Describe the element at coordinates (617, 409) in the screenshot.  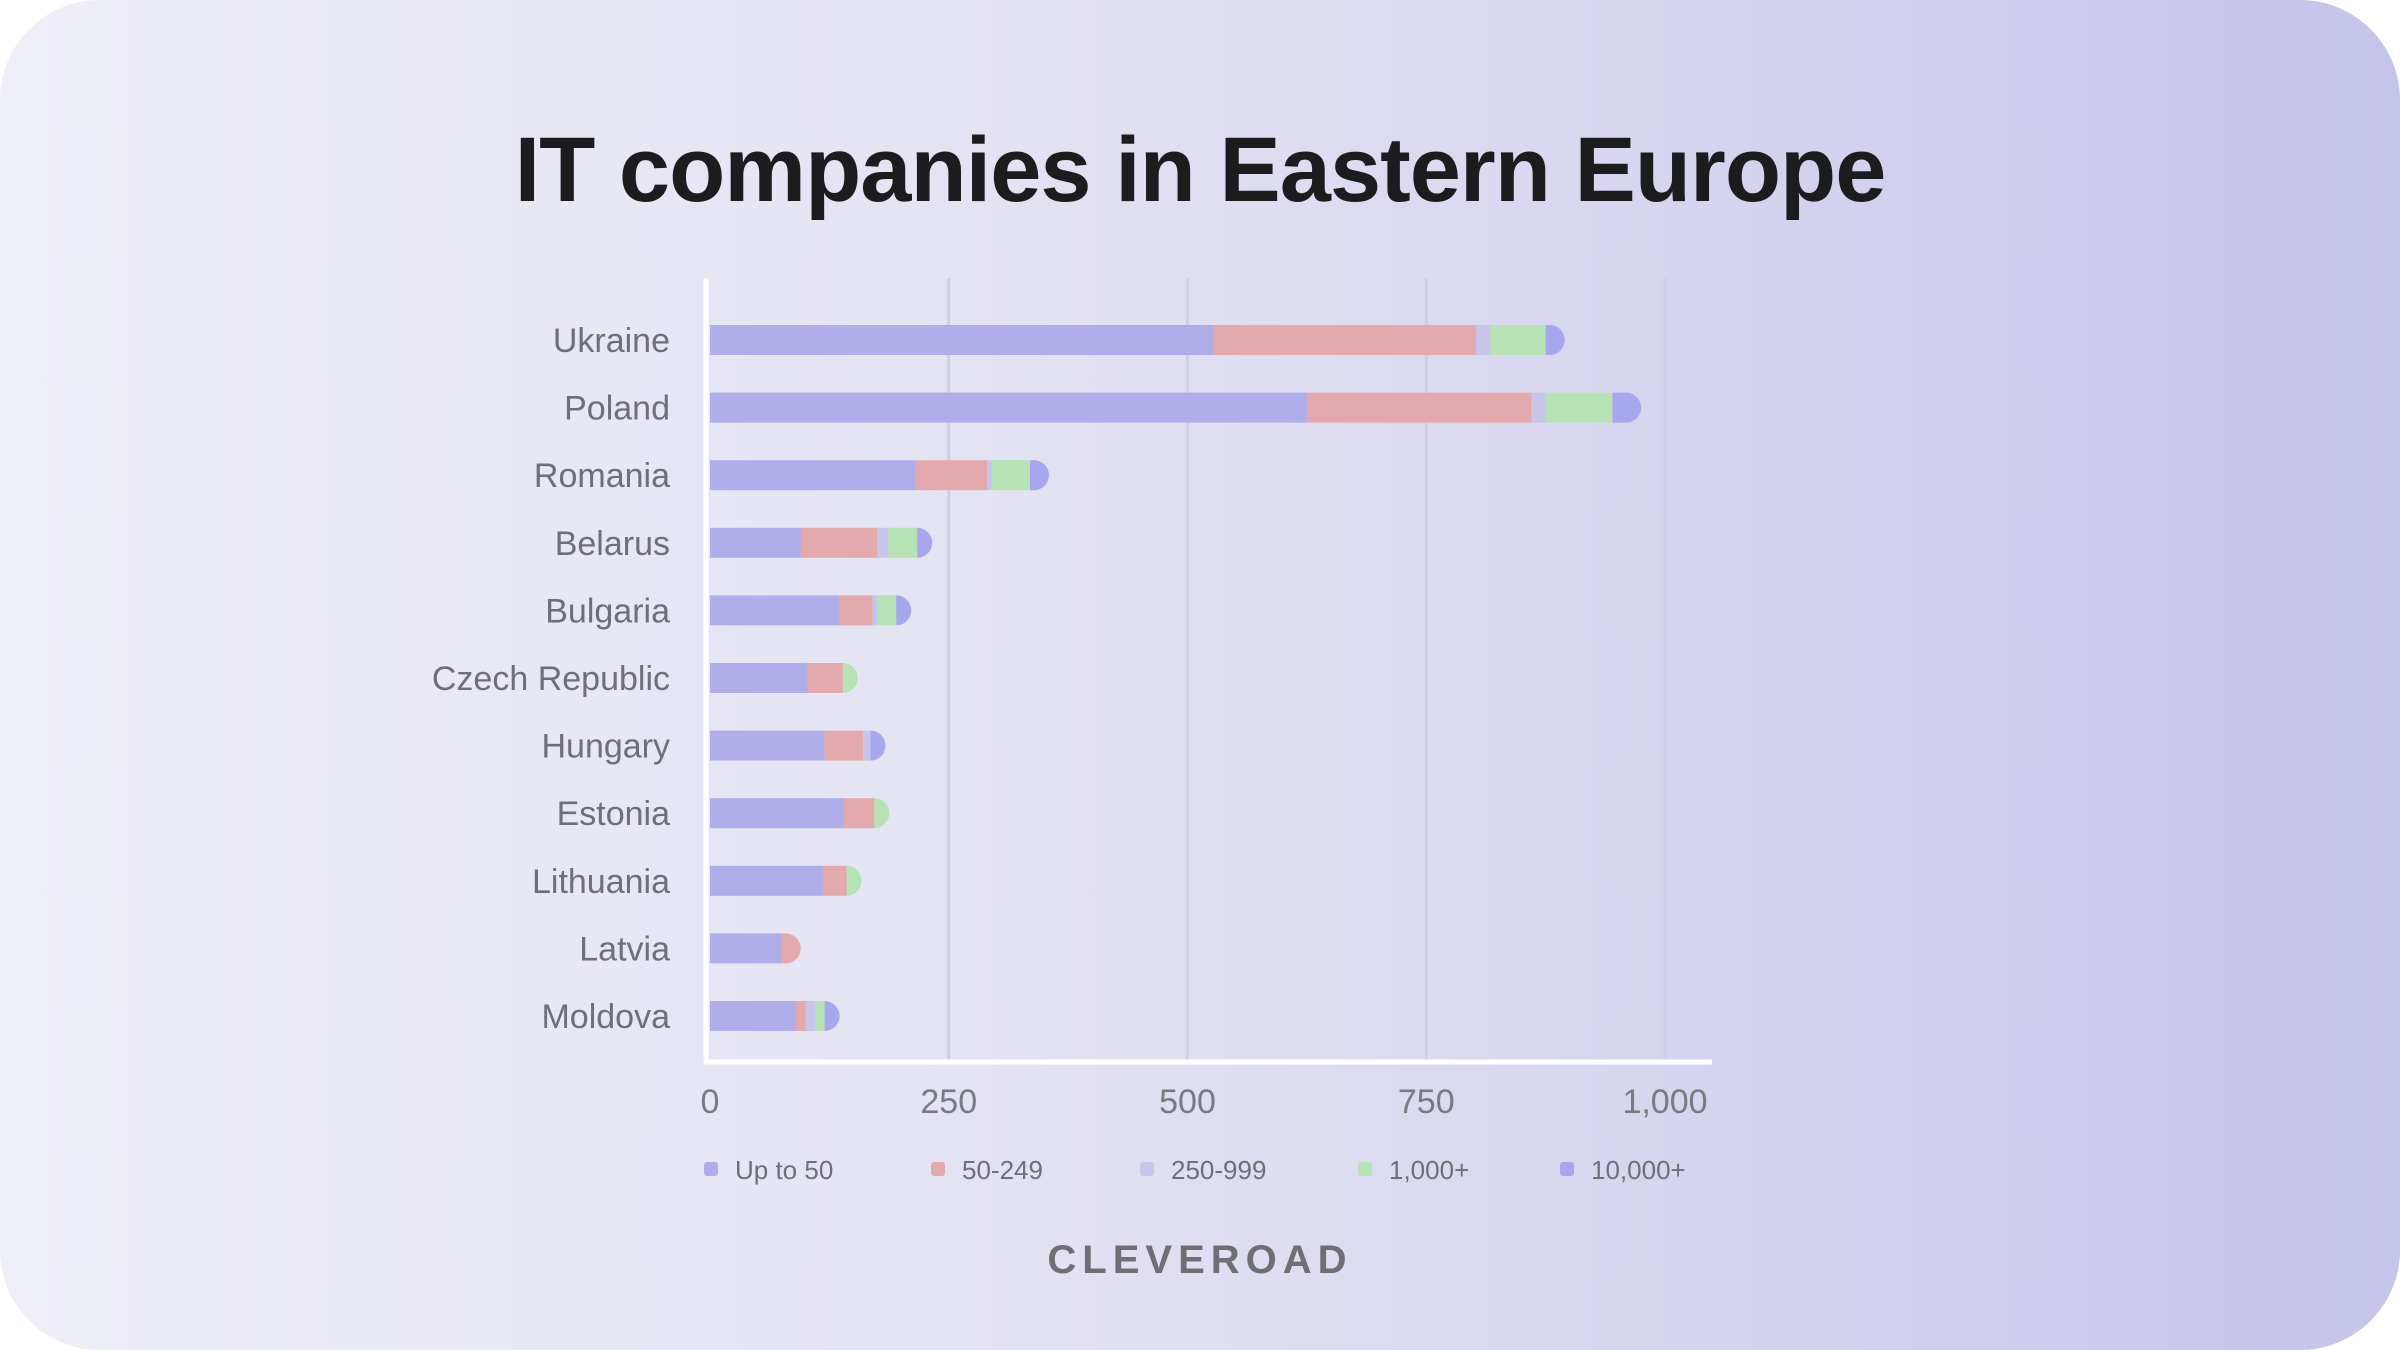
I see `category-label: Poland` at that location.